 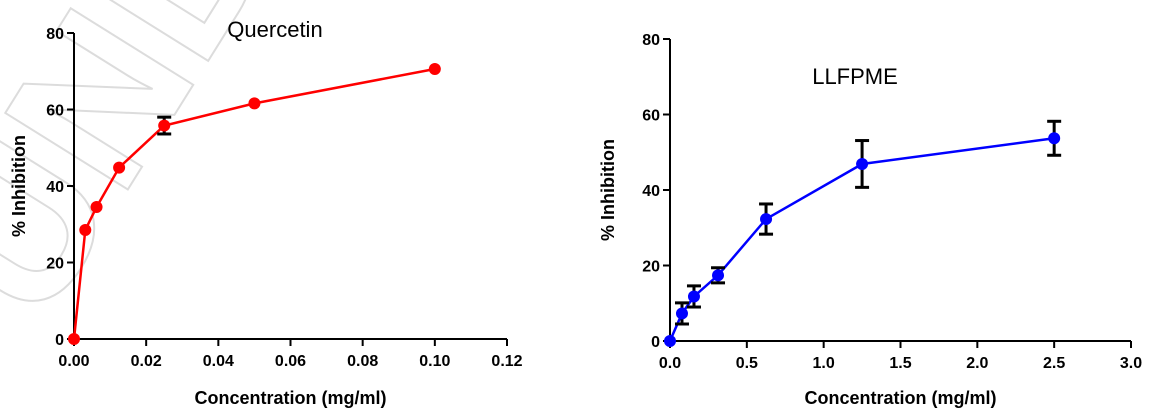 I want to click on llfpme-x-axis-label: Concentration (mg/ml), so click(x=901, y=398).